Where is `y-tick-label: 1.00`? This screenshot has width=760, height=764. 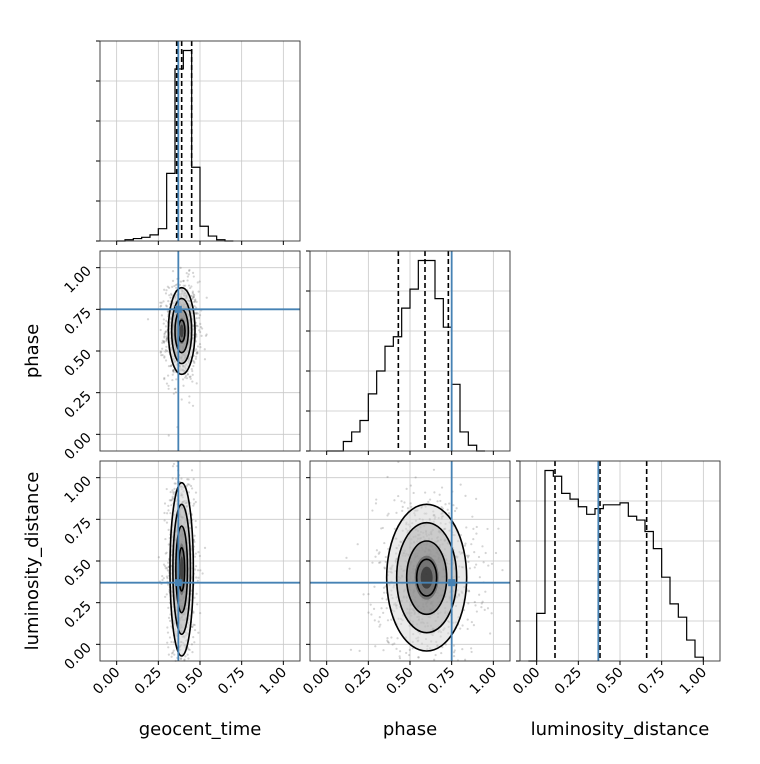 y-tick-label: 1.00 is located at coordinates (77, 279).